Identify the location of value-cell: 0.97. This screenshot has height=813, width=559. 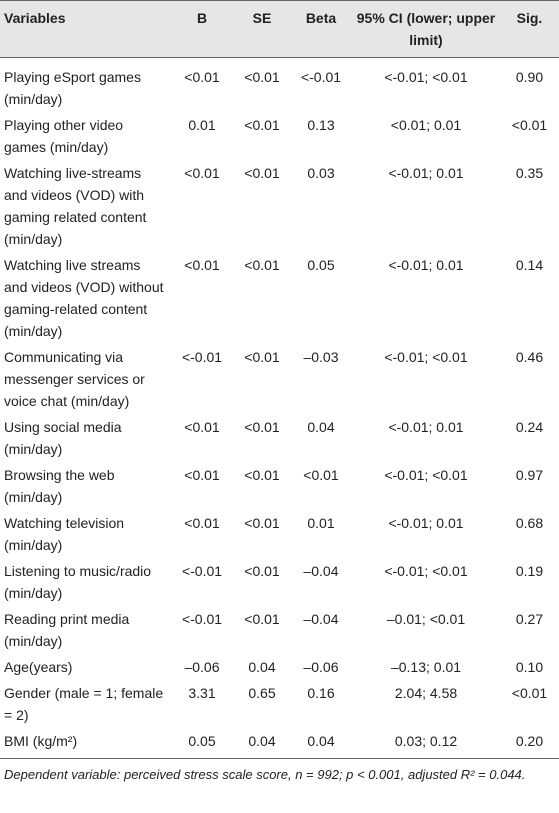
(529, 475).